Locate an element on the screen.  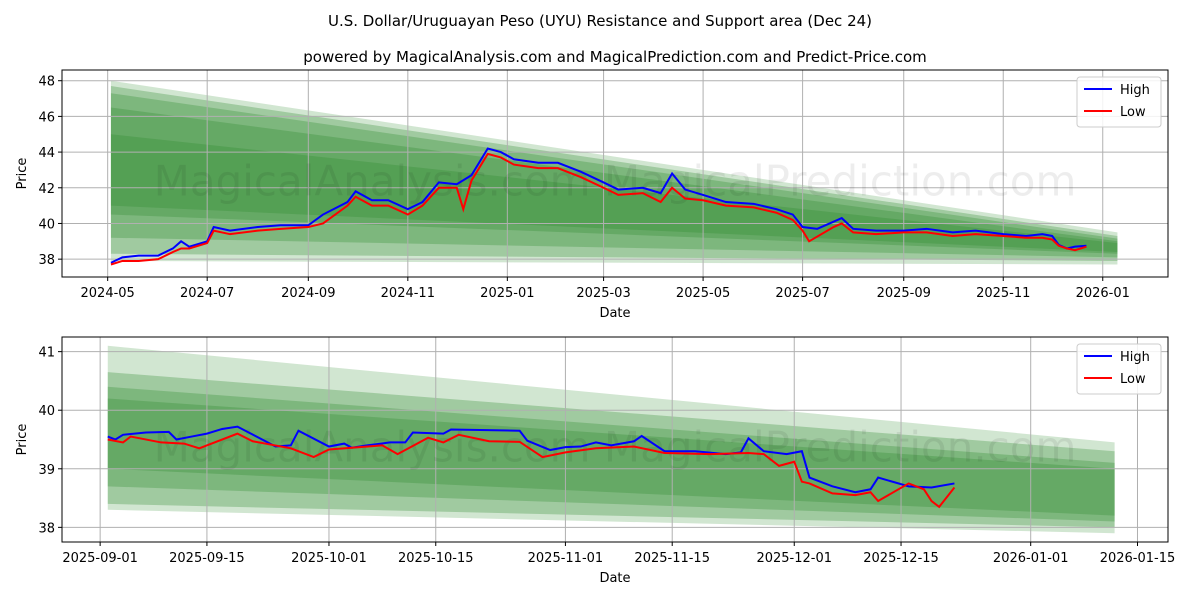
y-tick-label: 42 is located at coordinates (46, 189).